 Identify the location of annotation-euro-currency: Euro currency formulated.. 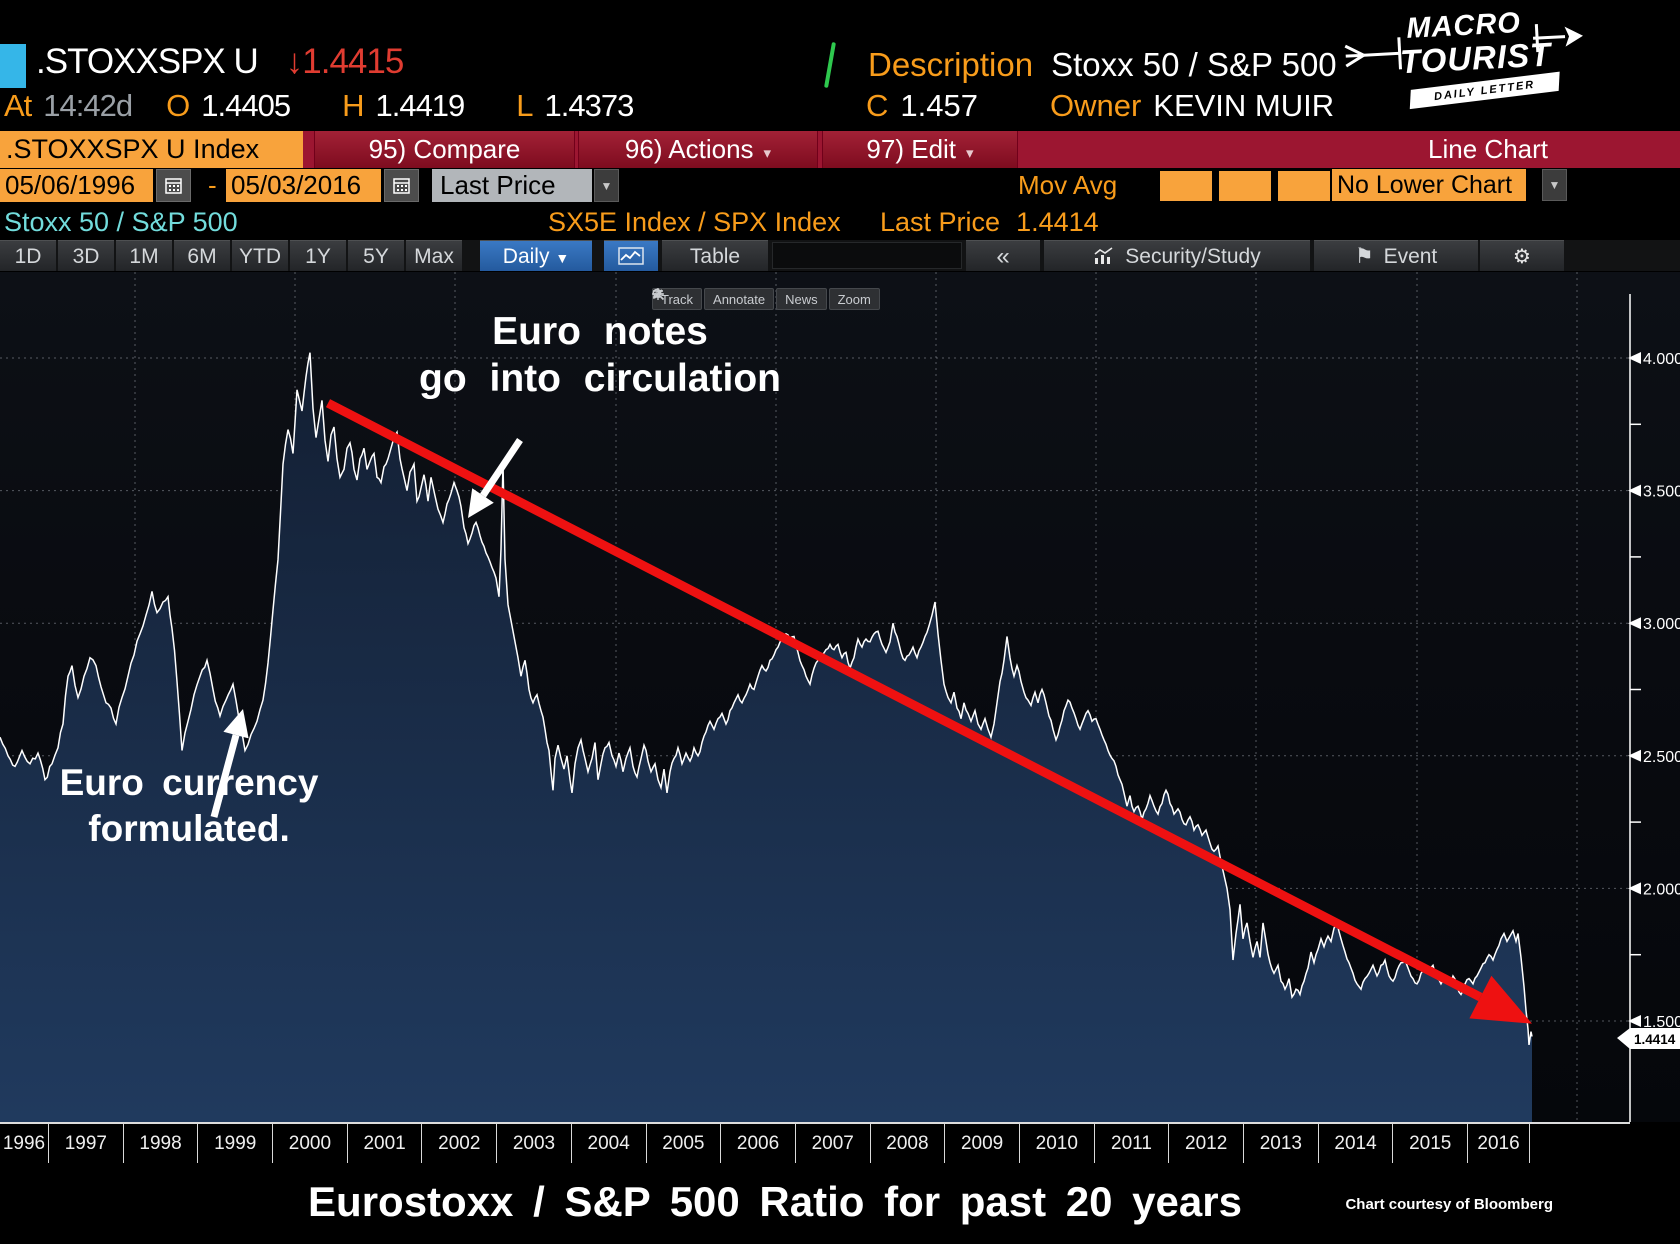
(189, 805).